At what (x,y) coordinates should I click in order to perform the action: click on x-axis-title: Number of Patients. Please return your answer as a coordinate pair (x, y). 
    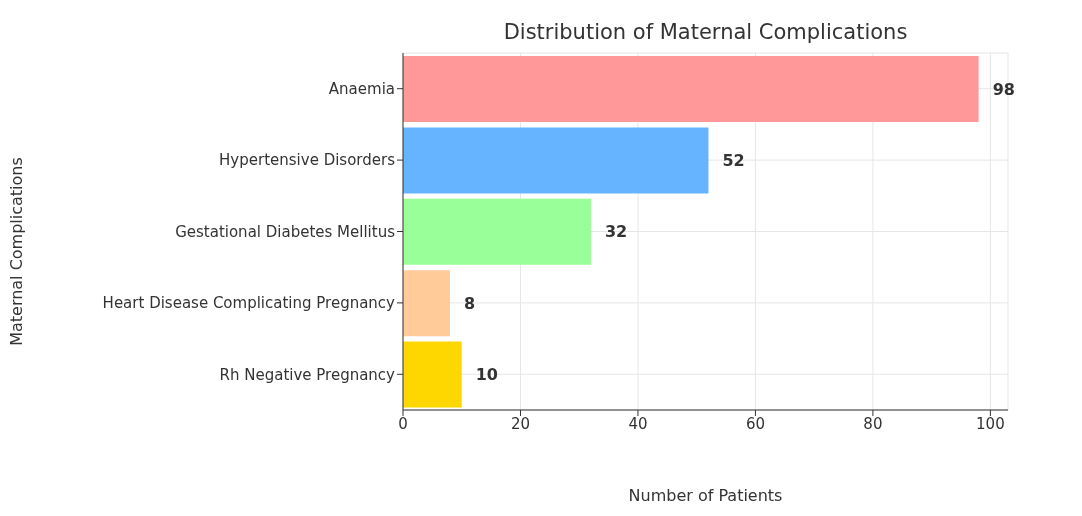
    Looking at the image, I should click on (705, 495).